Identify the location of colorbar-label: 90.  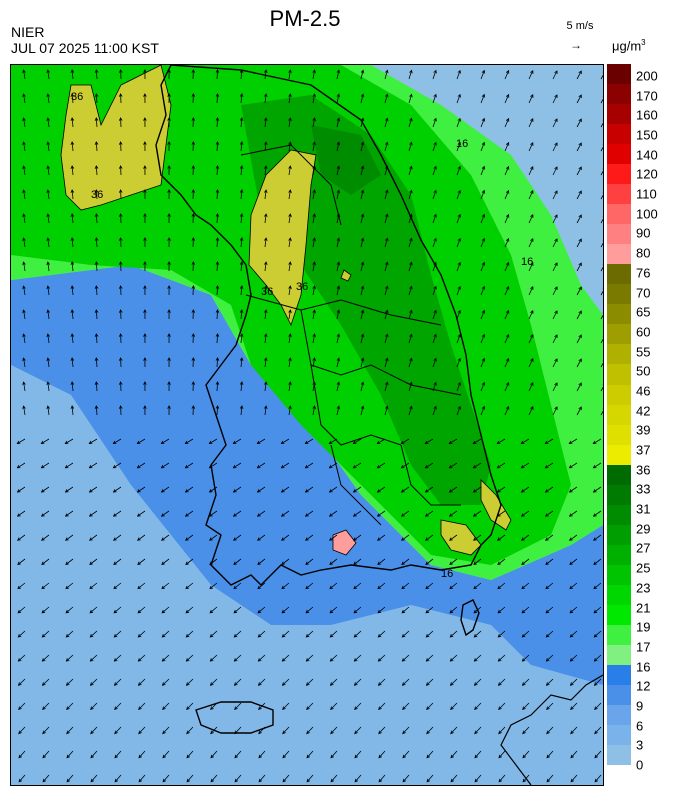
(643, 233).